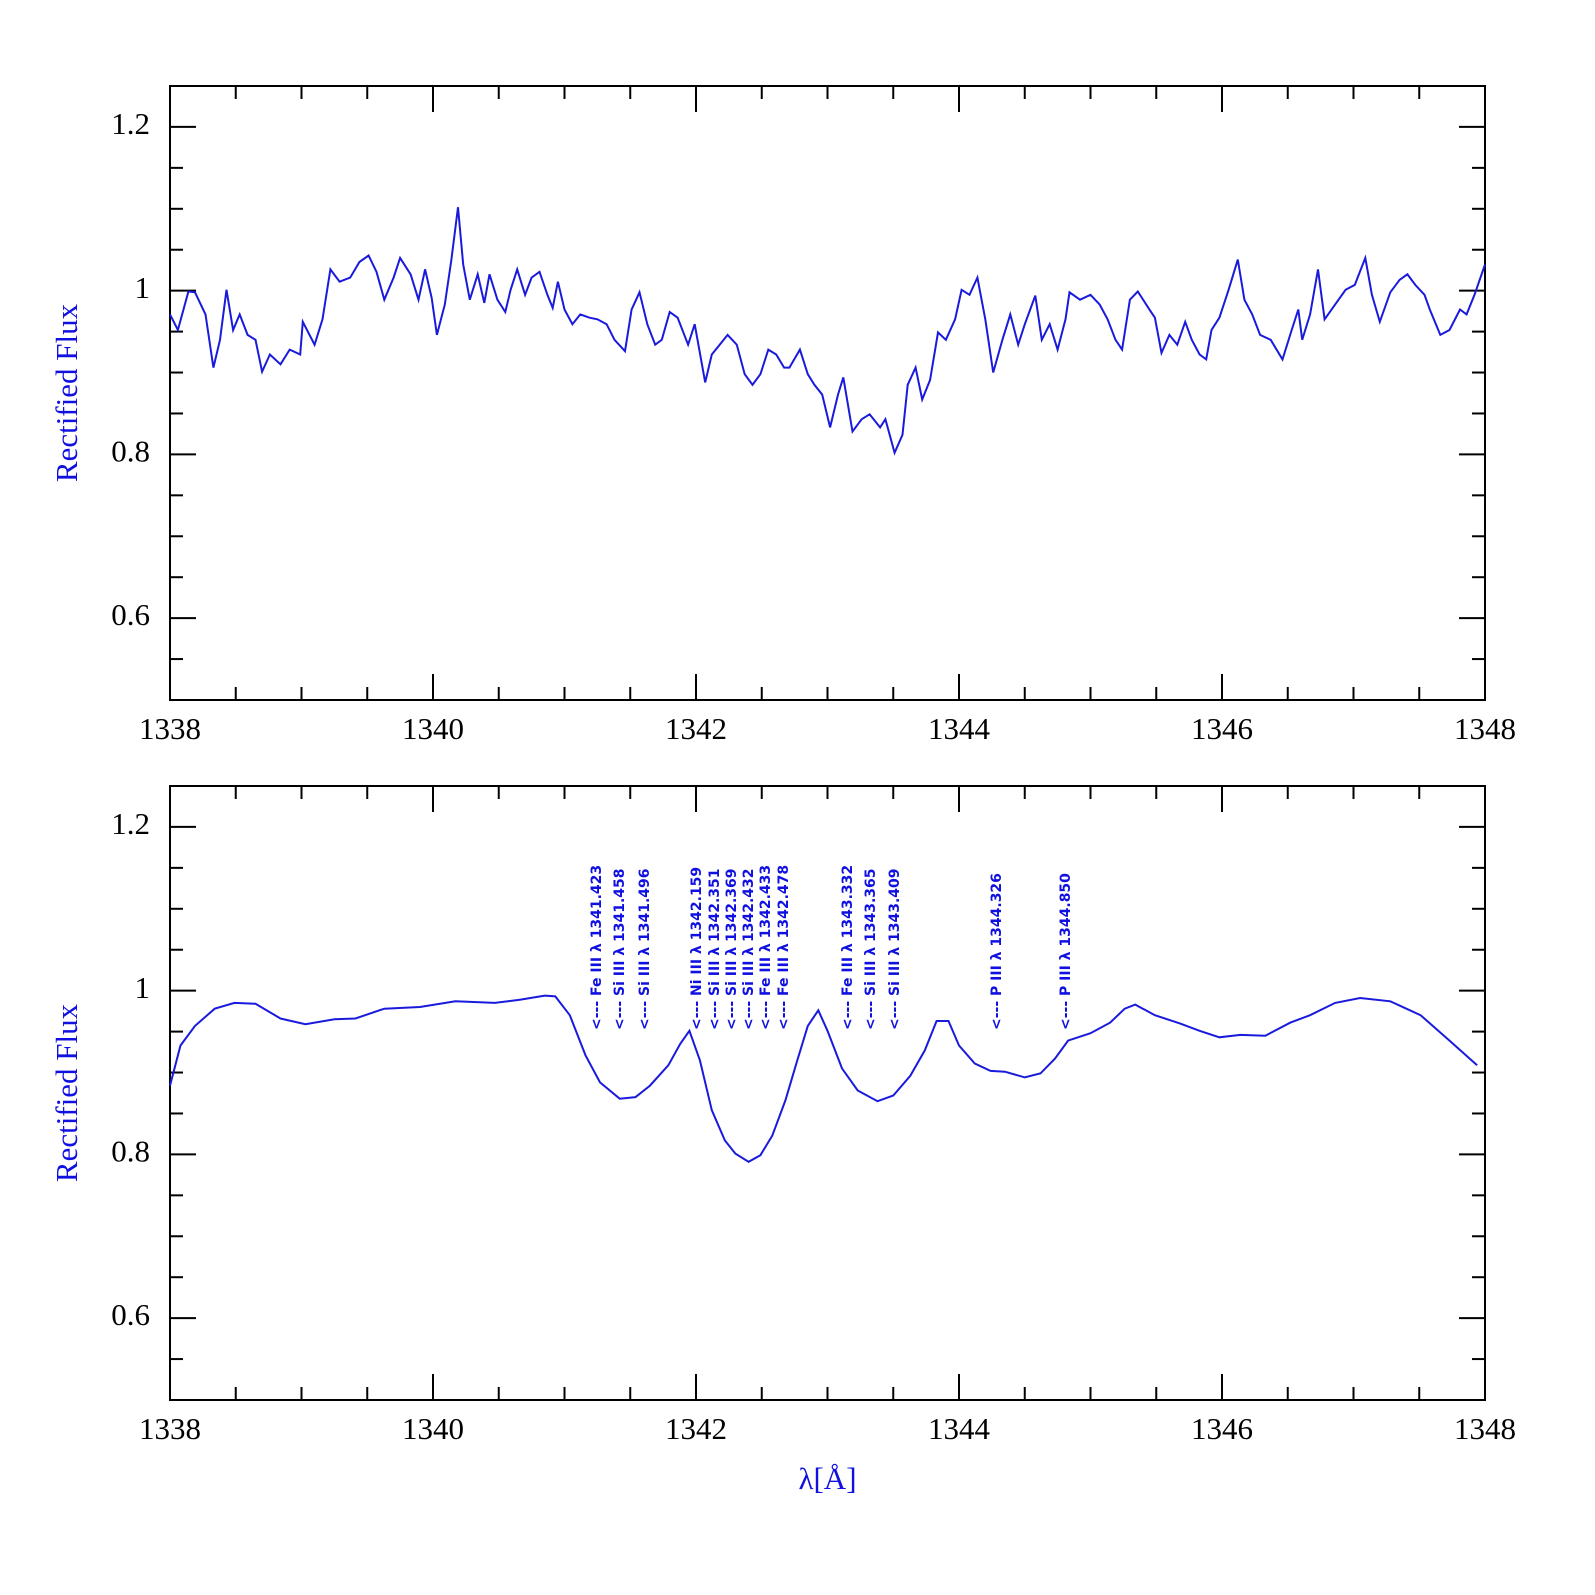  What do you see at coordinates (997, 951) in the screenshot?
I see `line-annotation: <--- P III λ 1344.326` at bounding box center [997, 951].